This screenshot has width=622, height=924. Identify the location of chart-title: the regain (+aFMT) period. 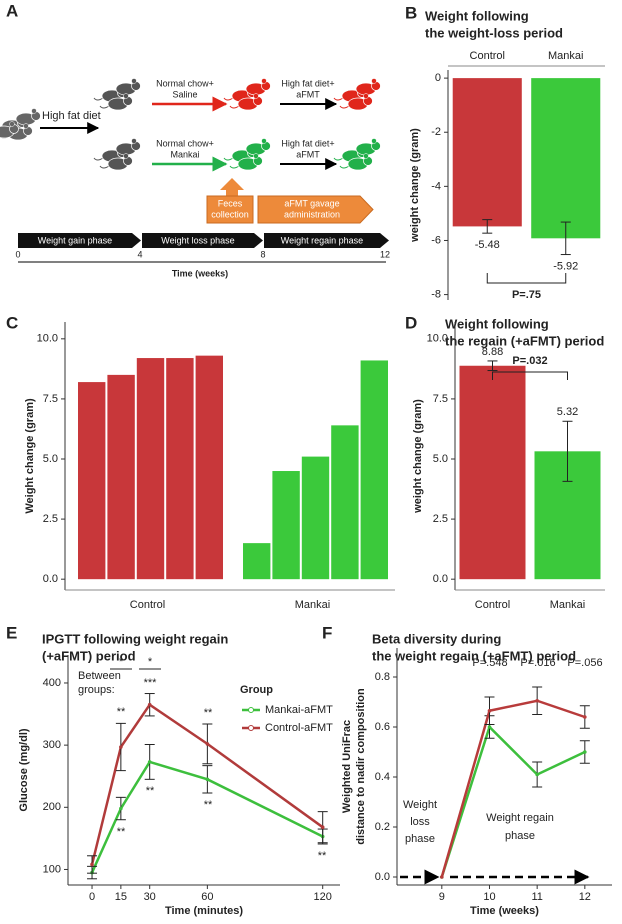
(524, 340).